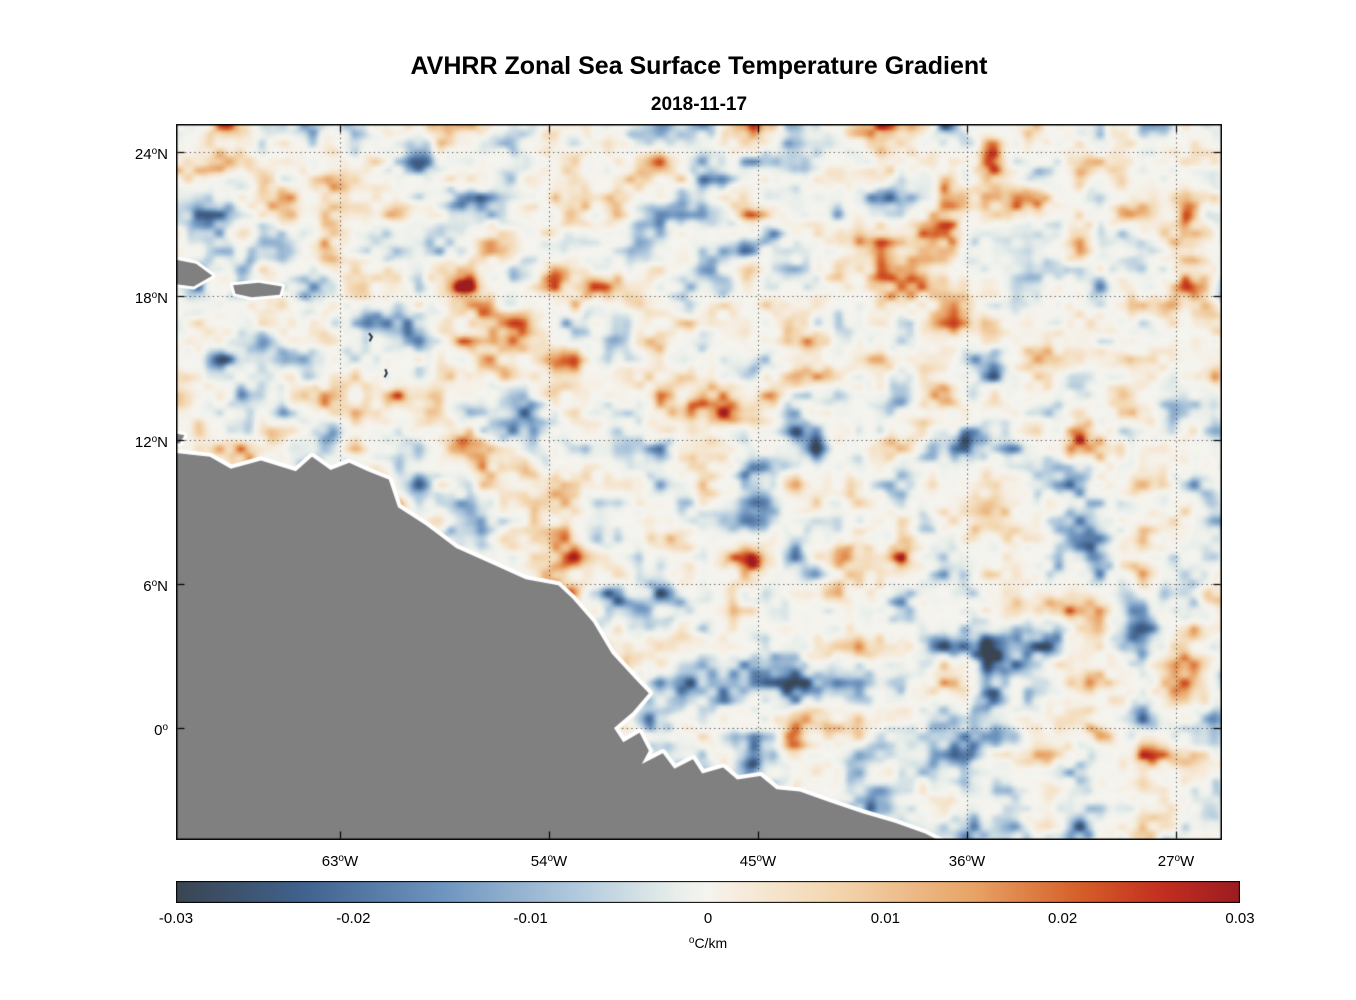 This screenshot has width=1356, height=1000. What do you see at coordinates (967, 861) in the screenshot?
I see `x-tick-label: 36oW` at bounding box center [967, 861].